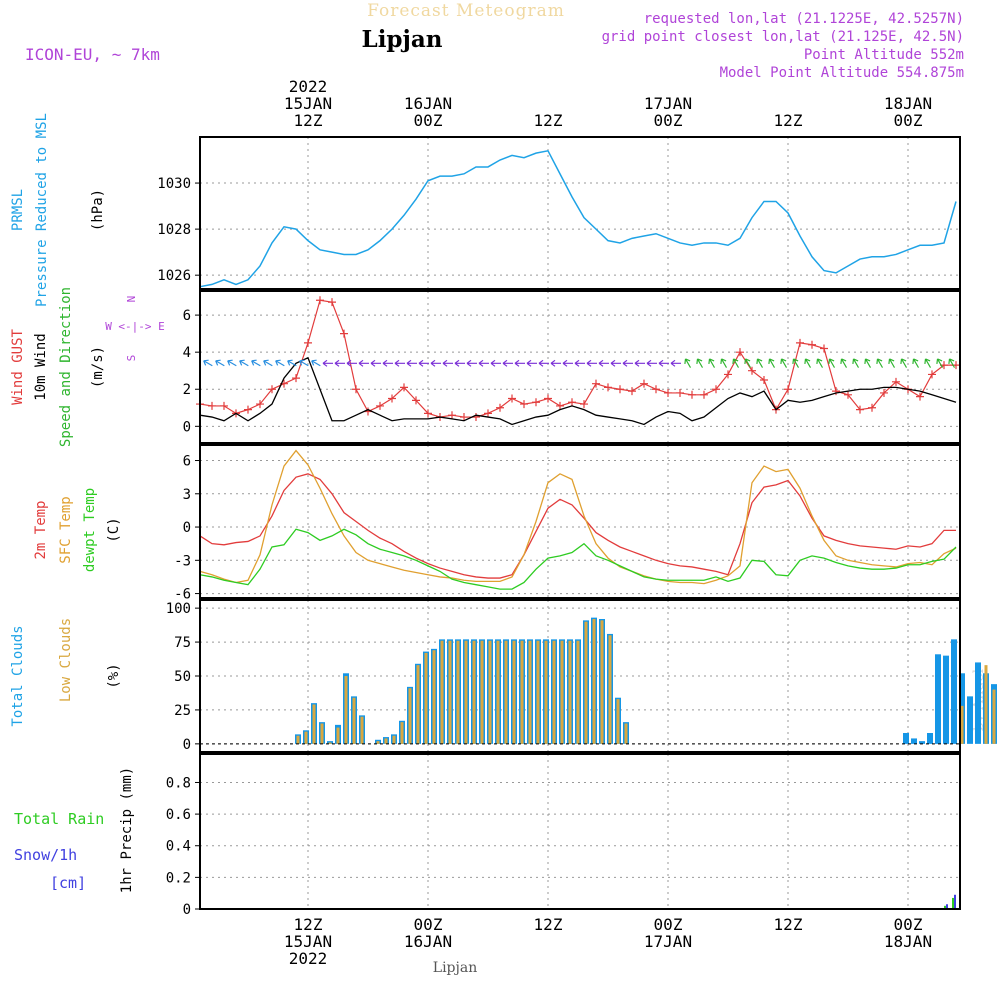 This screenshot has height=1000, width=1000. Describe the element at coordinates (174, 184) in the screenshot. I see `pressure-ytick-label: 1030` at that location.